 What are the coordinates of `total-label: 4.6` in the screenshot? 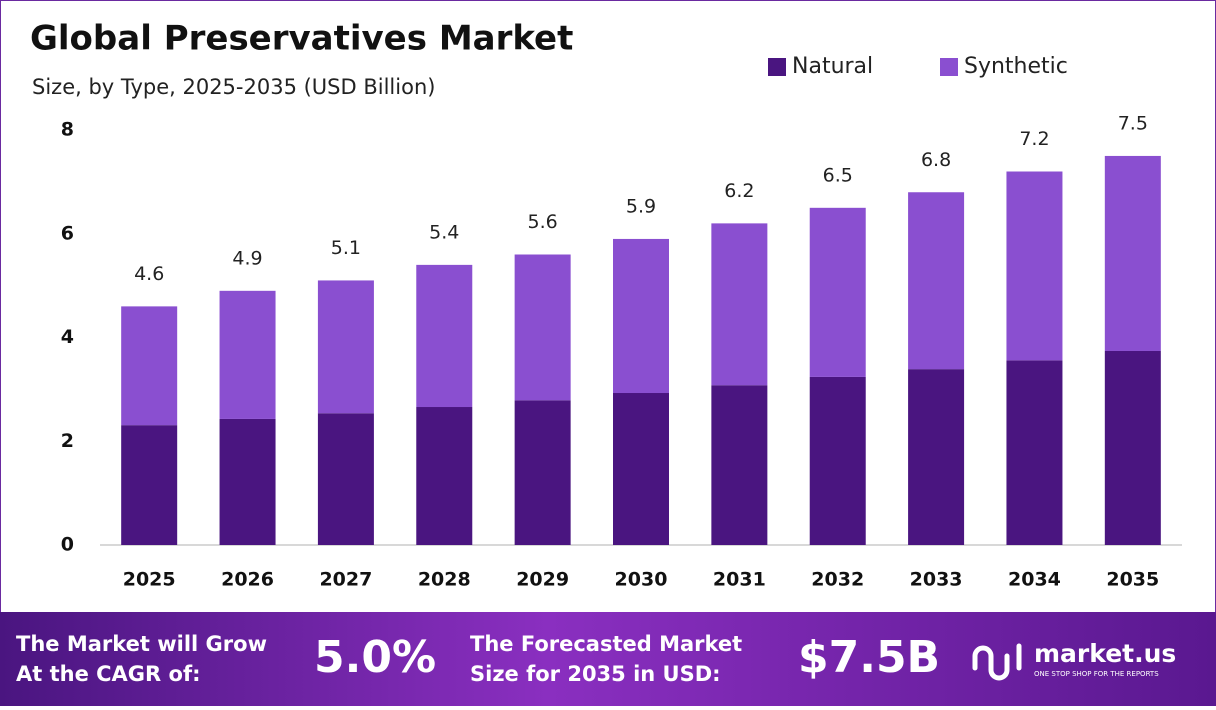 It's located at (149, 274).